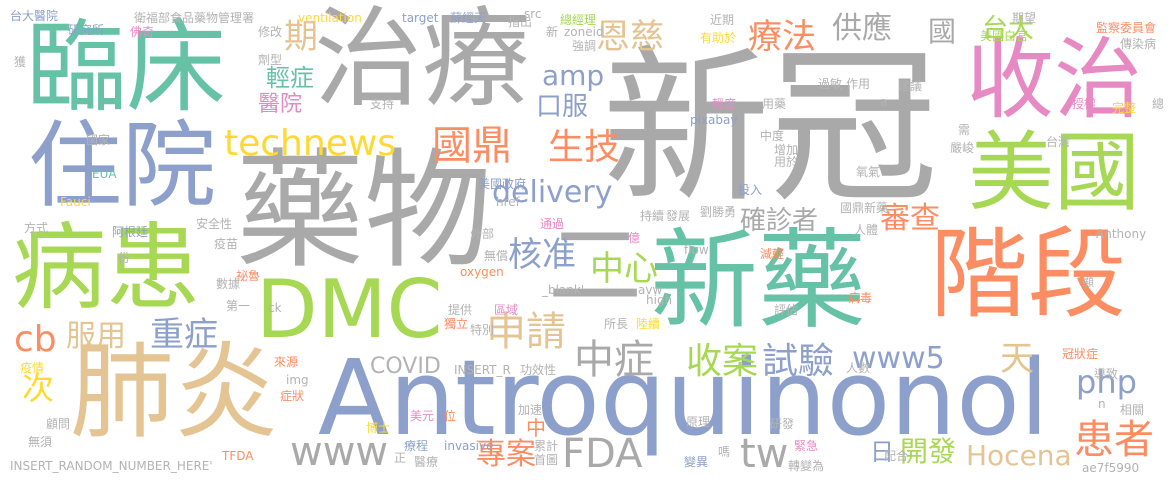 This screenshot has width=1175, height=482. What do you see at coordinates (238, 306) in the screenshot?
I see `cloud-word: 第一` at bounding box center [238, 306].